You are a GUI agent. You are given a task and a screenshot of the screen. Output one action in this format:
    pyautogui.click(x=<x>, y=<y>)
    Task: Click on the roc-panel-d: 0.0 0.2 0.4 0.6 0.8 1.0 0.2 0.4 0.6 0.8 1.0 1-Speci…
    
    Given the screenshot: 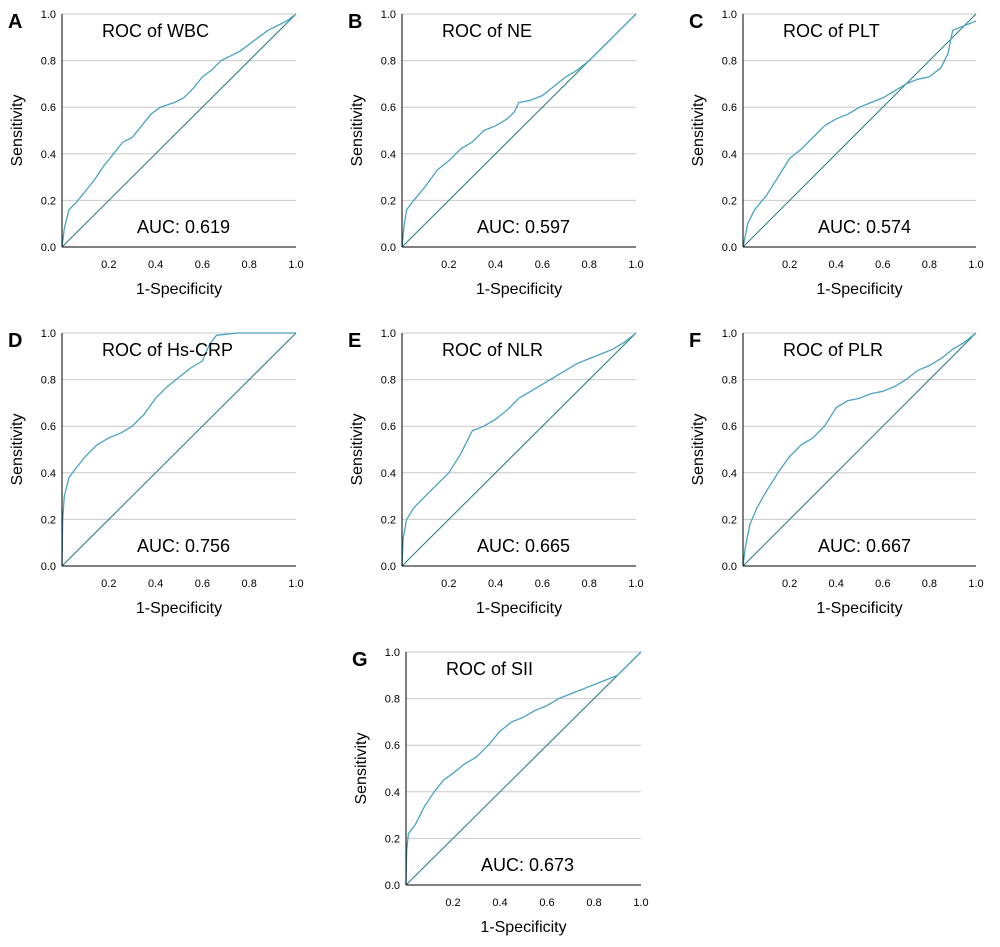 What is the action you would take?
    pyautogui.click(x=156, y=472)
    